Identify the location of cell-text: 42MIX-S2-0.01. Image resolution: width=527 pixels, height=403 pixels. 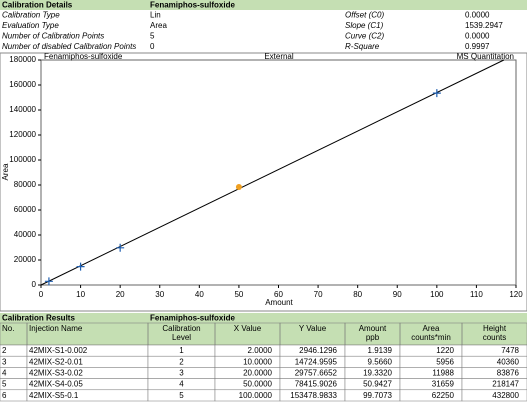
(56, 361).